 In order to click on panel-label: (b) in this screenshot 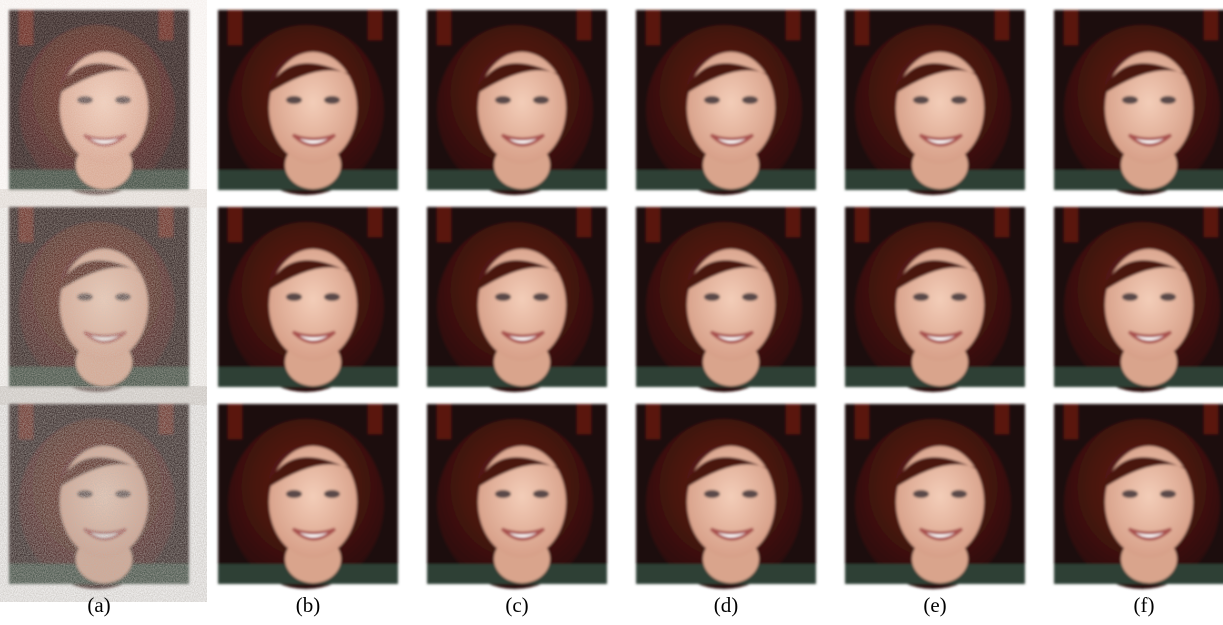, I will do `click(308, 605)`.